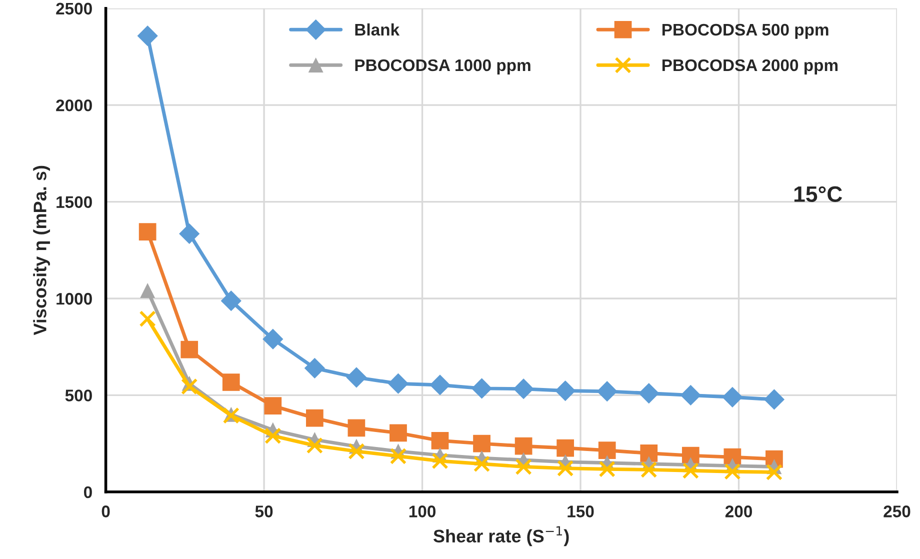  Describe the element at coordinates (264, 512) in the screenshot. I see `x-tick-label: 50` at that location.